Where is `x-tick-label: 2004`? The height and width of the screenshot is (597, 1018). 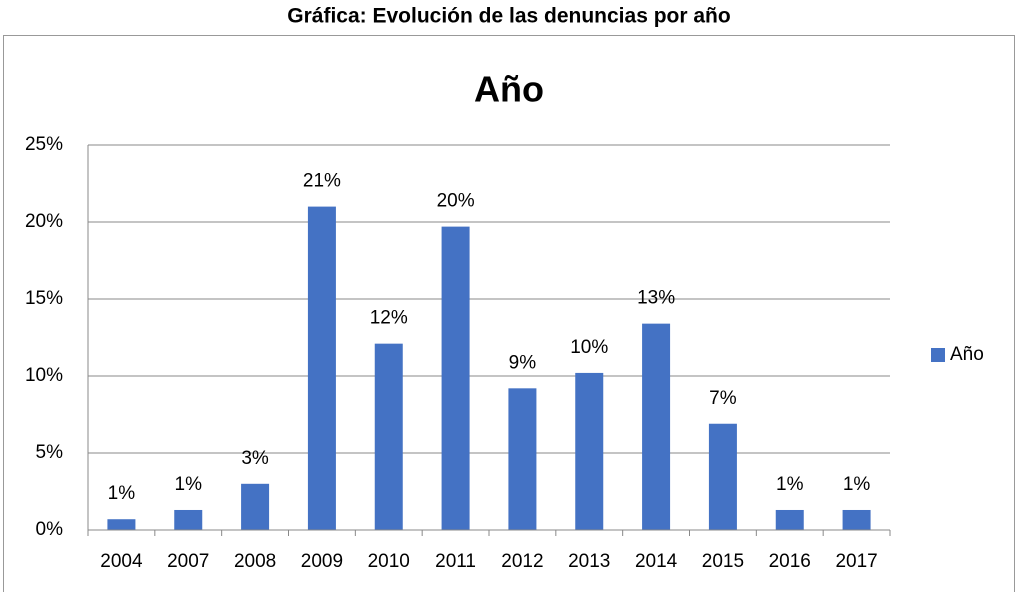 x-tick-label: 2004 is located at coordinates (121, 561).